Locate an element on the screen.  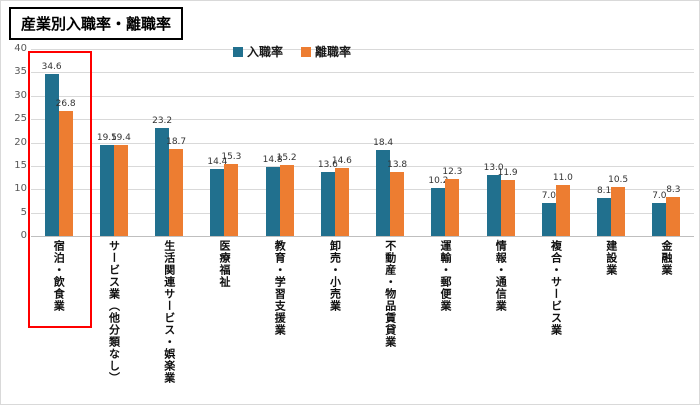
category-label-text: 生活関連サービス・娯楽業 is located at coordinates (169, 312).